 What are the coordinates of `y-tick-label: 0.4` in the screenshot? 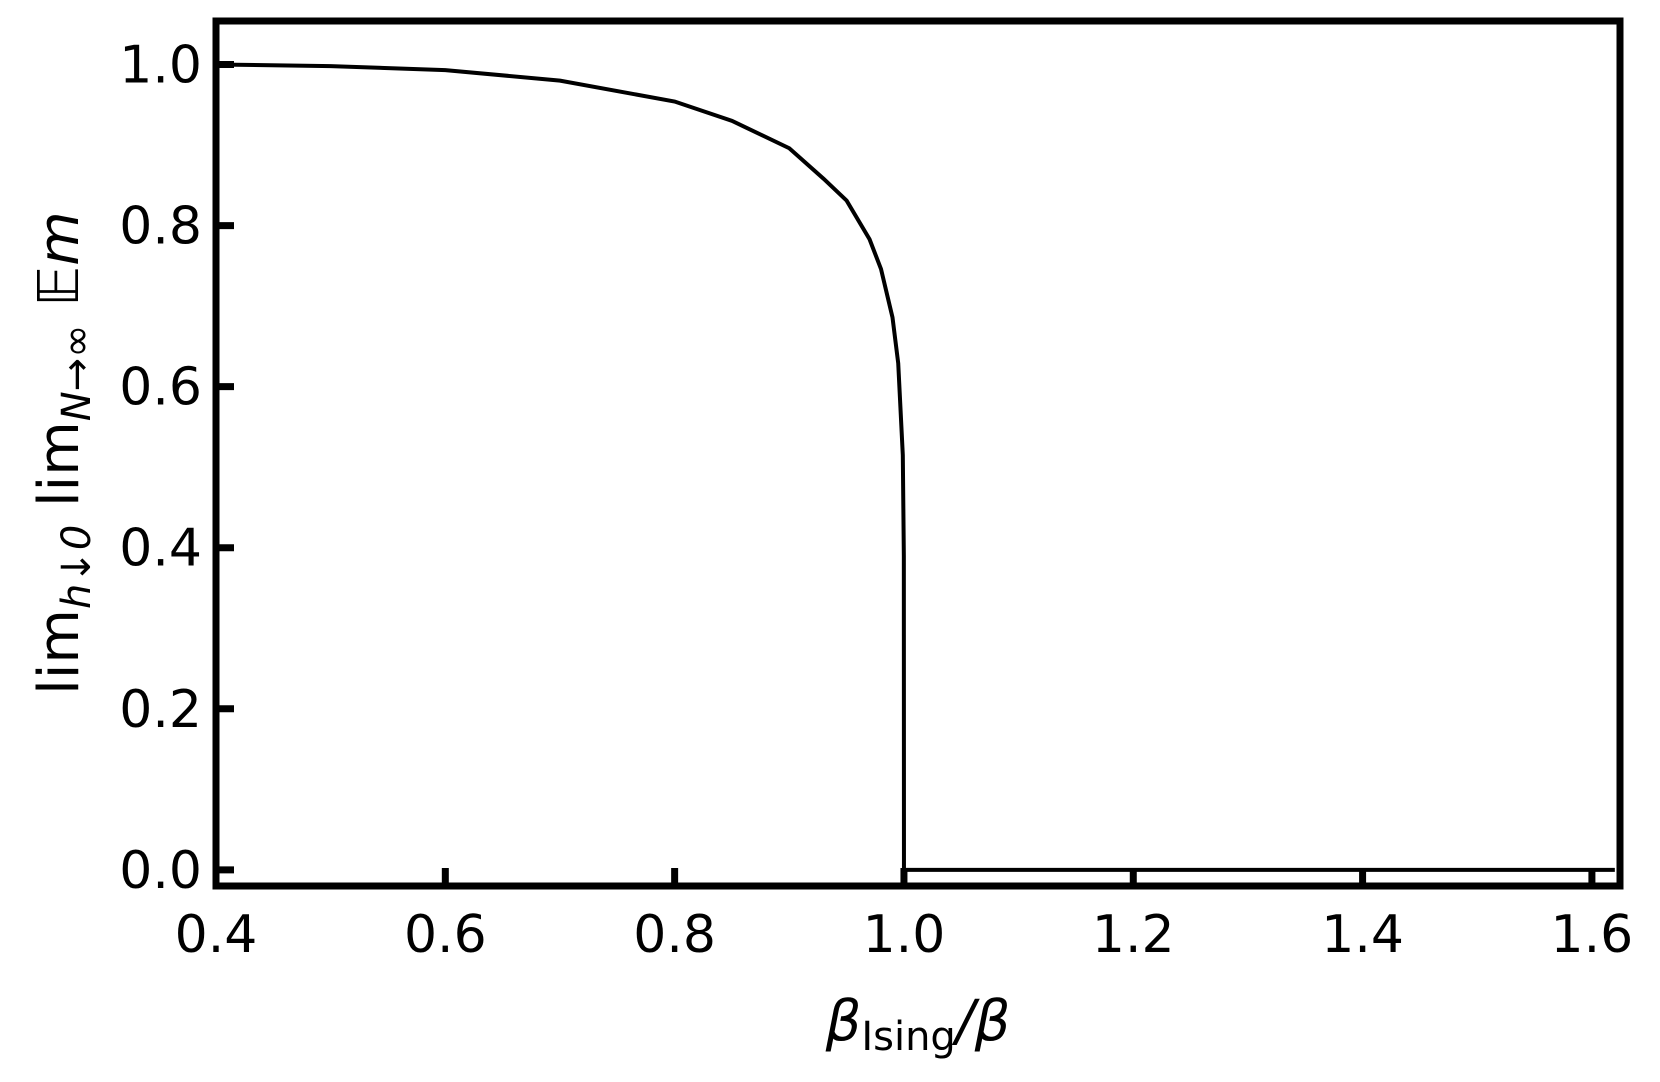 It's located at (160, 549).